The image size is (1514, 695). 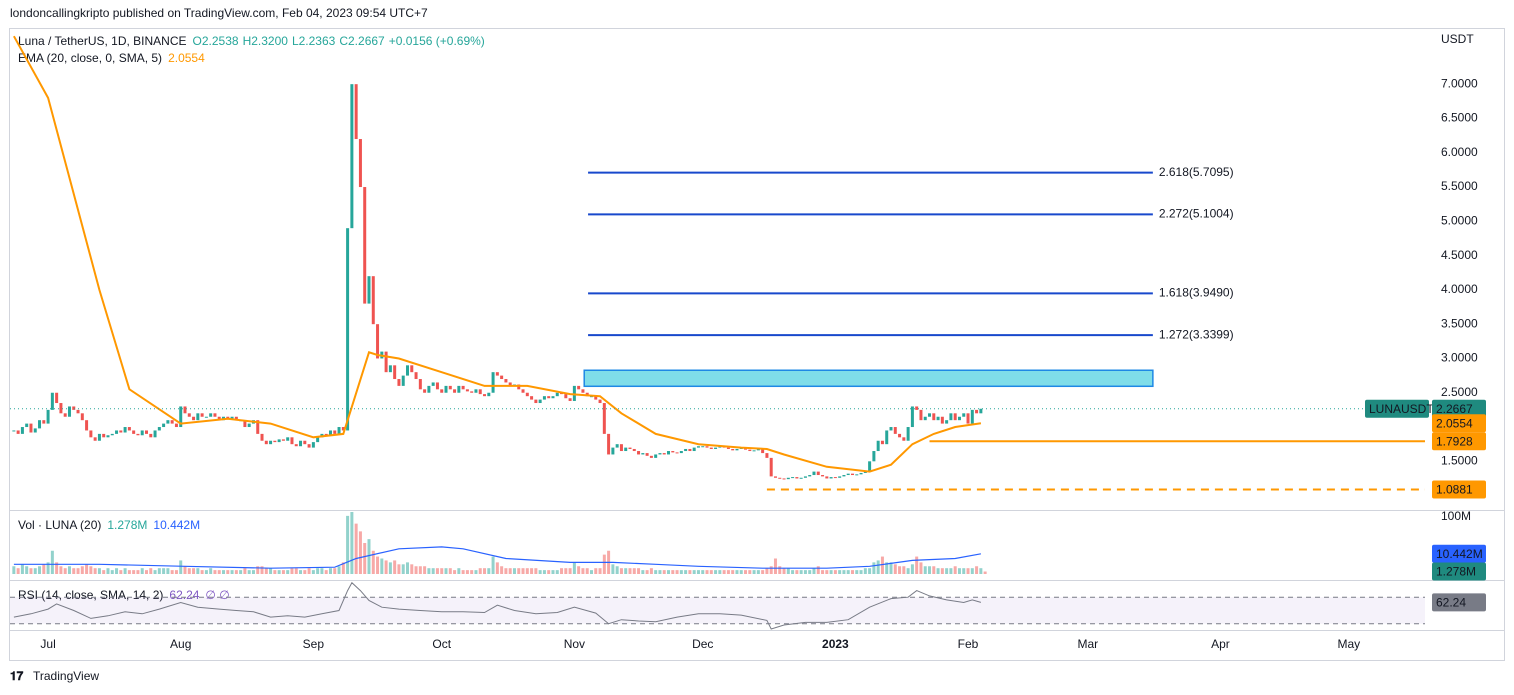 I want to click on volume-title: Vol · LUNA (20), so click(x=59, y=525).